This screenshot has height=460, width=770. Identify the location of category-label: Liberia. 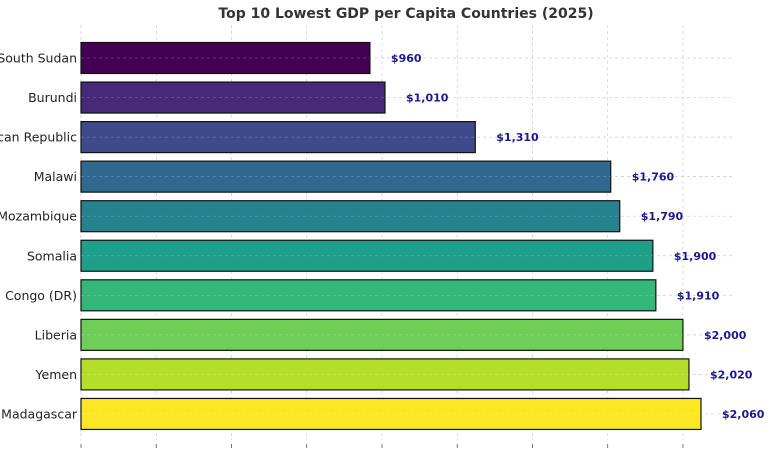
(56, 334).